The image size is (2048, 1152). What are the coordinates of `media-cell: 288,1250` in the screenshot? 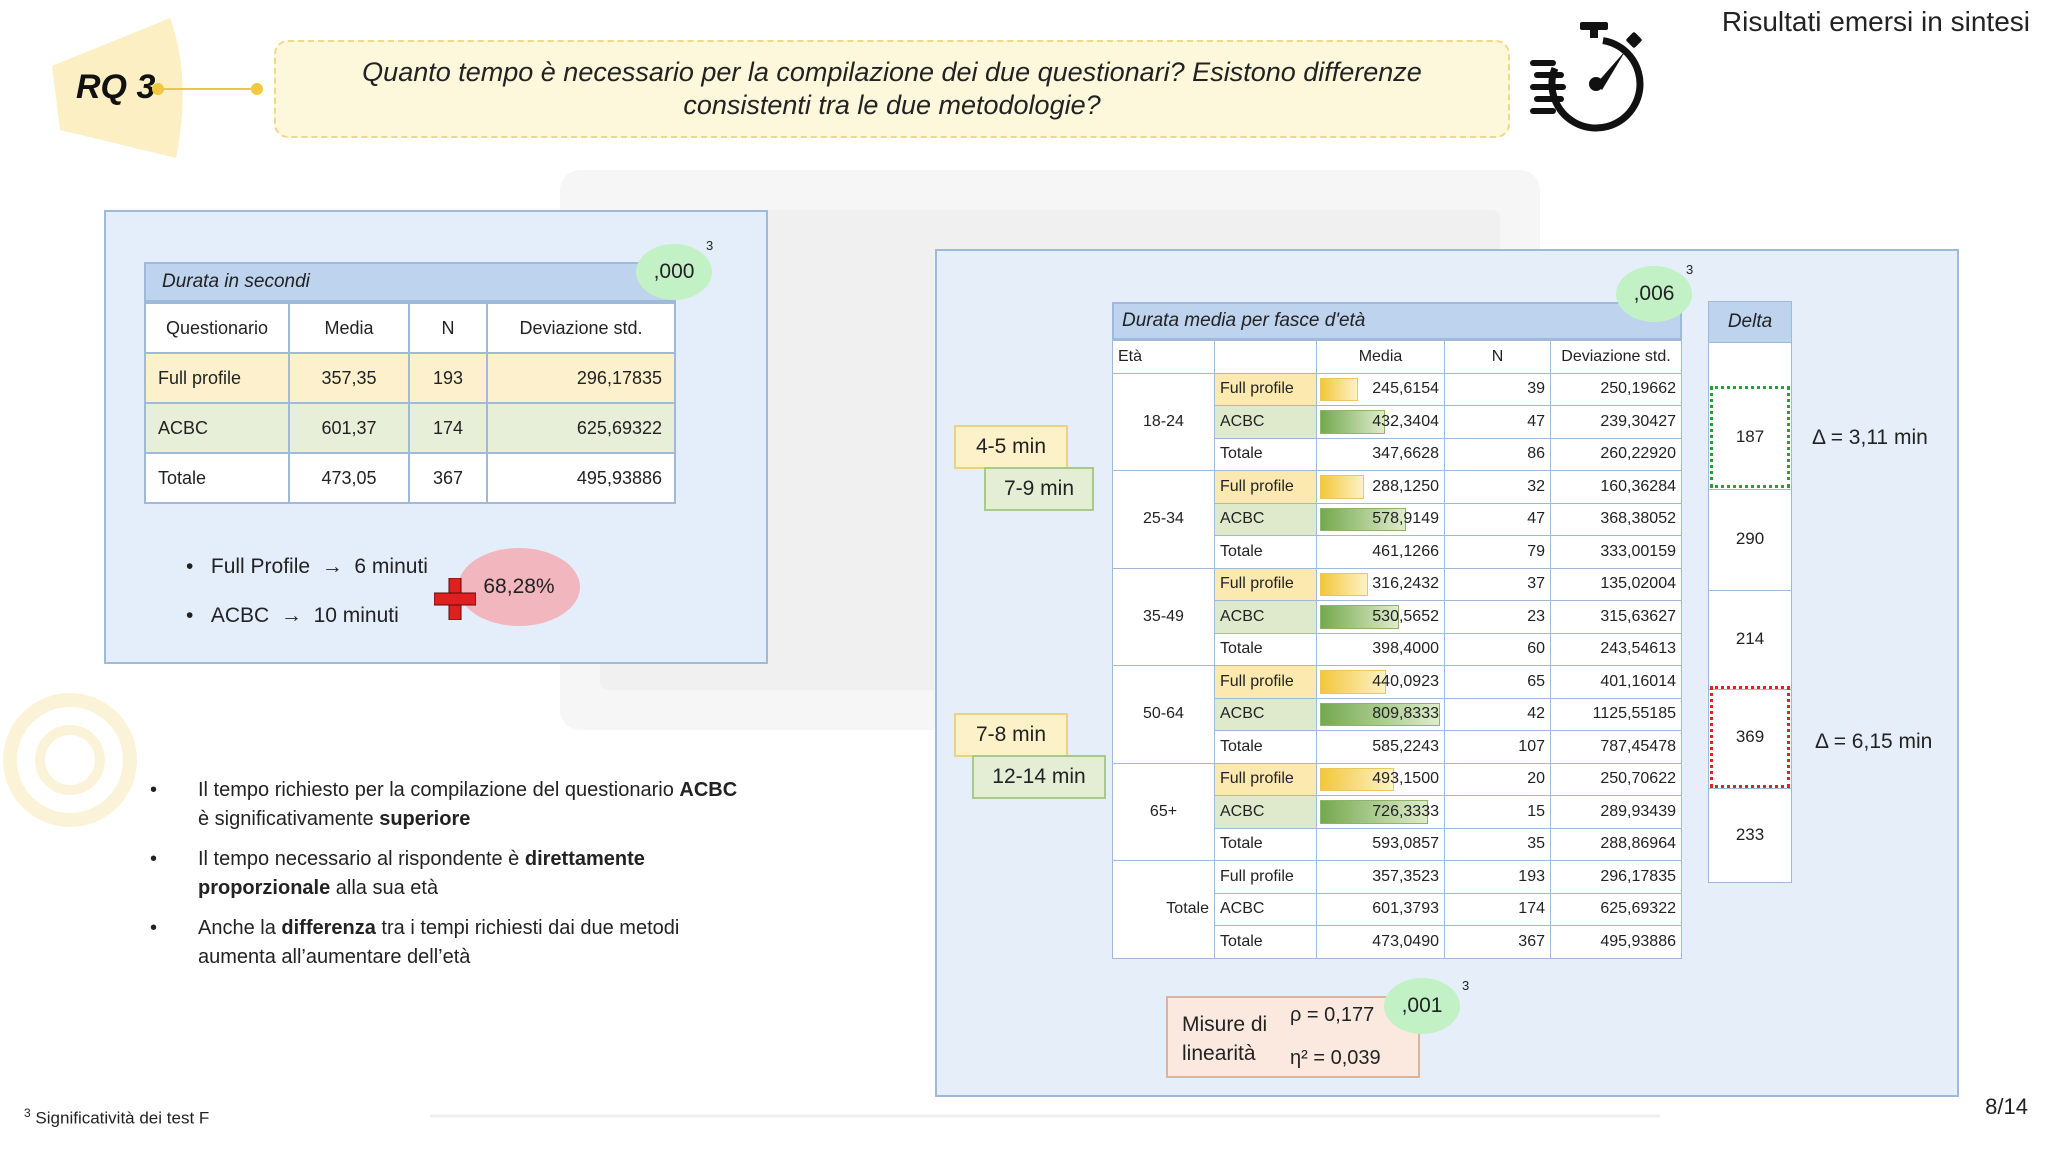 It's located at (1380, 487).